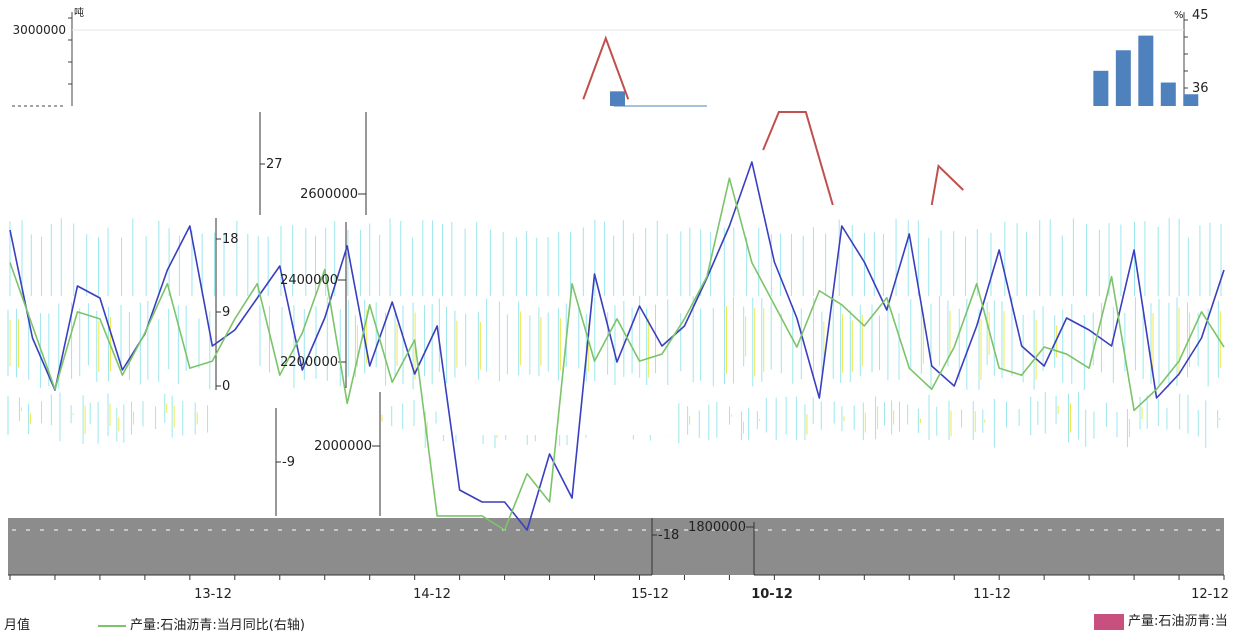  What do you see at coordinates (992, 594) in the screenshot?
I see `x-tick-label: 11-12` at bounding box center [992, 594].